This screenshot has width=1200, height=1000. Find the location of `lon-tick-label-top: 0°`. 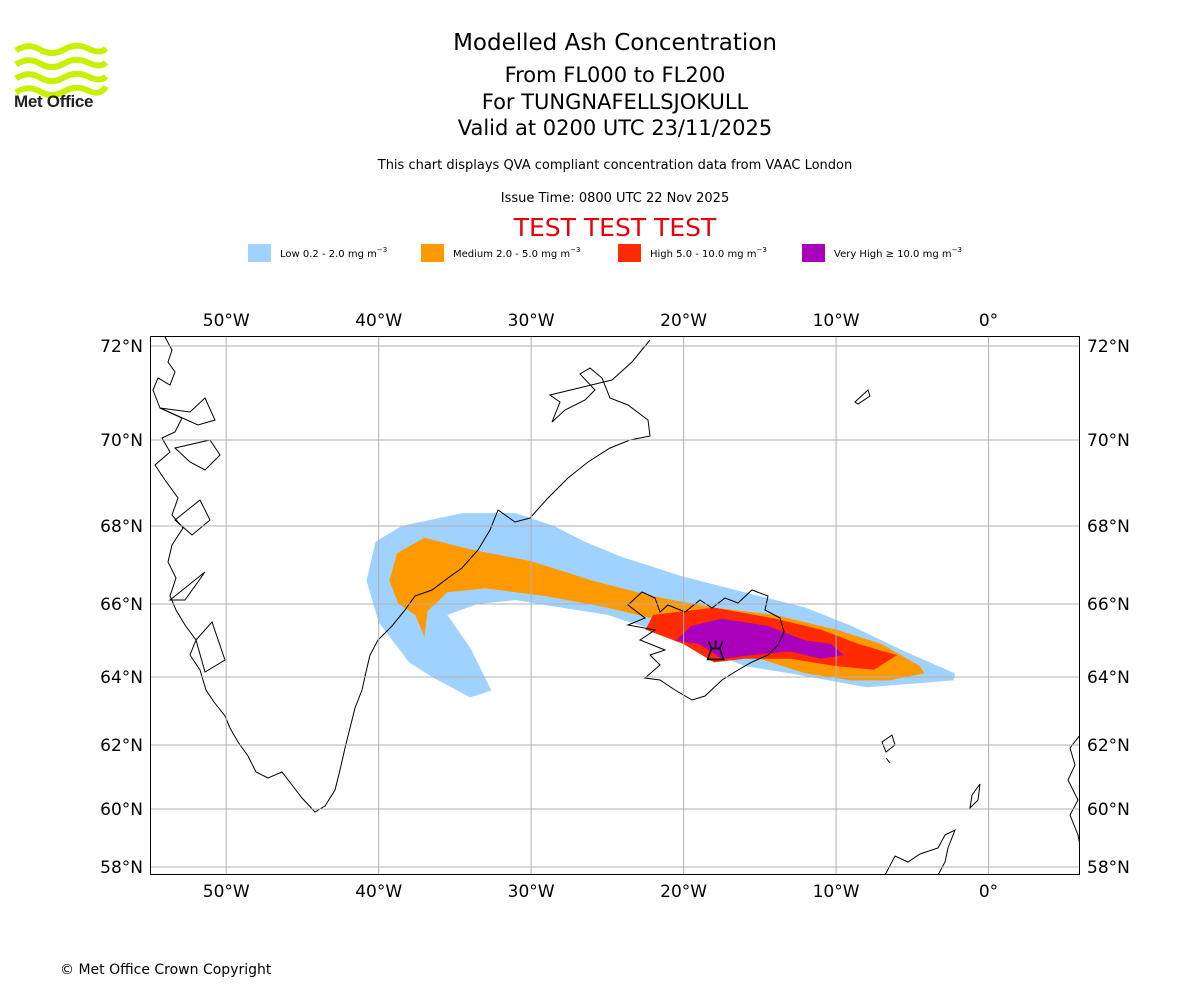

lon-tick-label-top: 0° is located at coordinates (988, 321).